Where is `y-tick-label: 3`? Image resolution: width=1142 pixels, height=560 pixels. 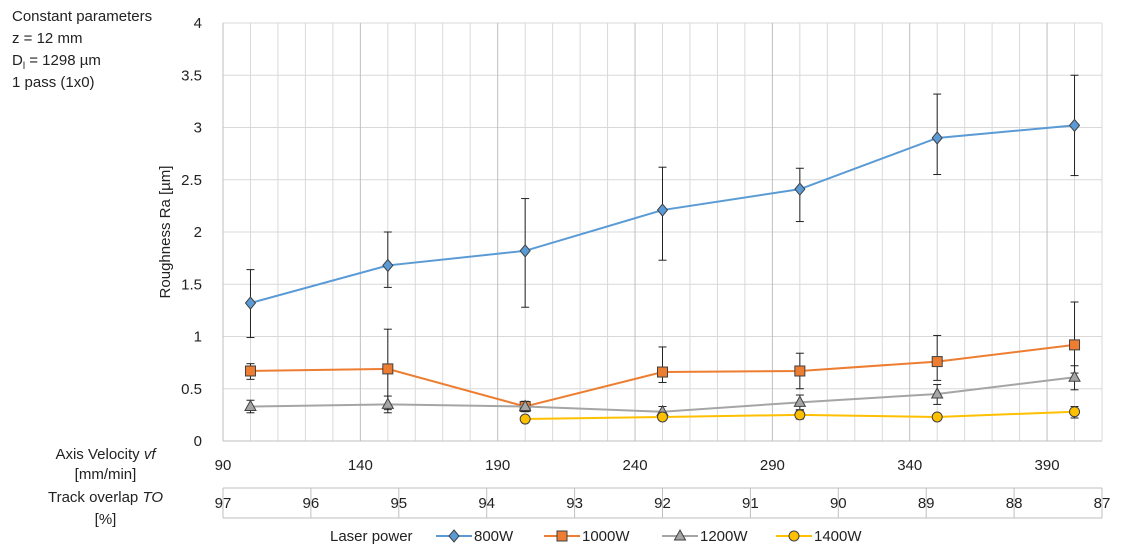 y-tick-label: 3 is located at coordinates (198, 128).